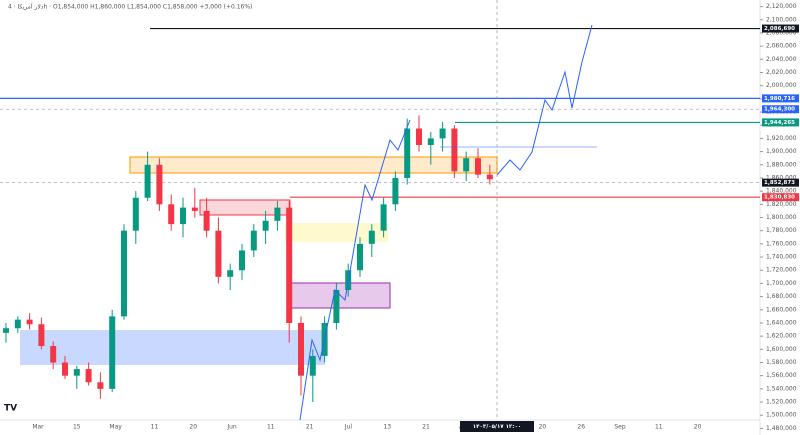 This screenshot has height=435, width=800. What do you see at coordinates (781, 283) in the screenshot?
I see `y-tick-label: 1,700,000` at bounding box center [781, 283].